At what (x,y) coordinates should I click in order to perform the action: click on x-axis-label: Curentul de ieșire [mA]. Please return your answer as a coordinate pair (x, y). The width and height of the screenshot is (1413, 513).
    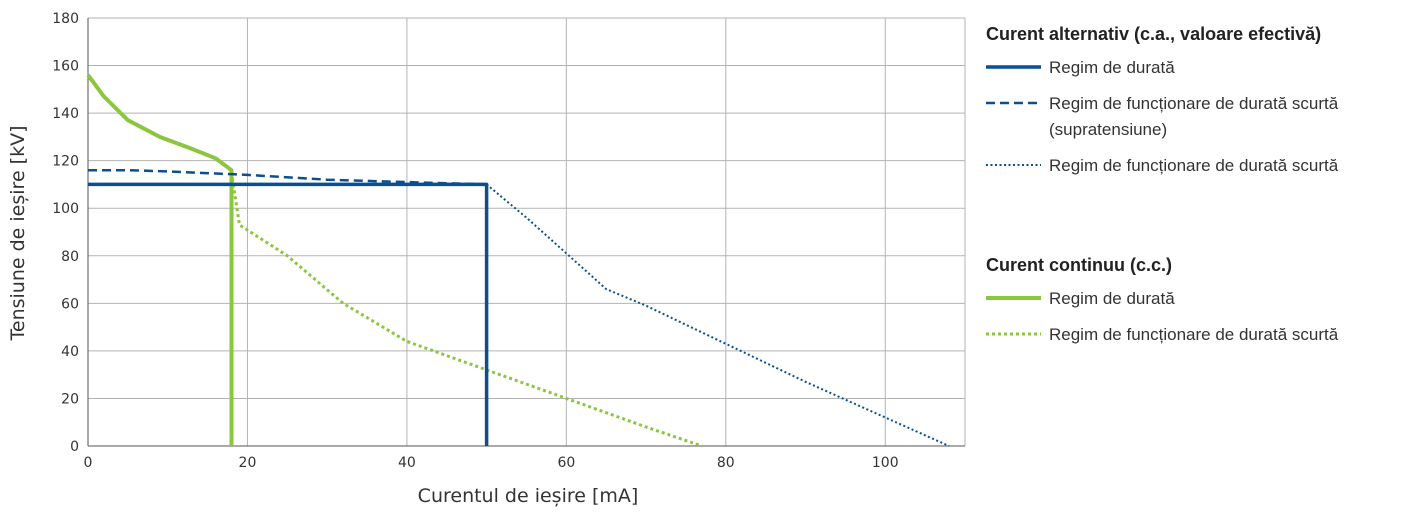
    Looking at the image, I should click on (528, 496).